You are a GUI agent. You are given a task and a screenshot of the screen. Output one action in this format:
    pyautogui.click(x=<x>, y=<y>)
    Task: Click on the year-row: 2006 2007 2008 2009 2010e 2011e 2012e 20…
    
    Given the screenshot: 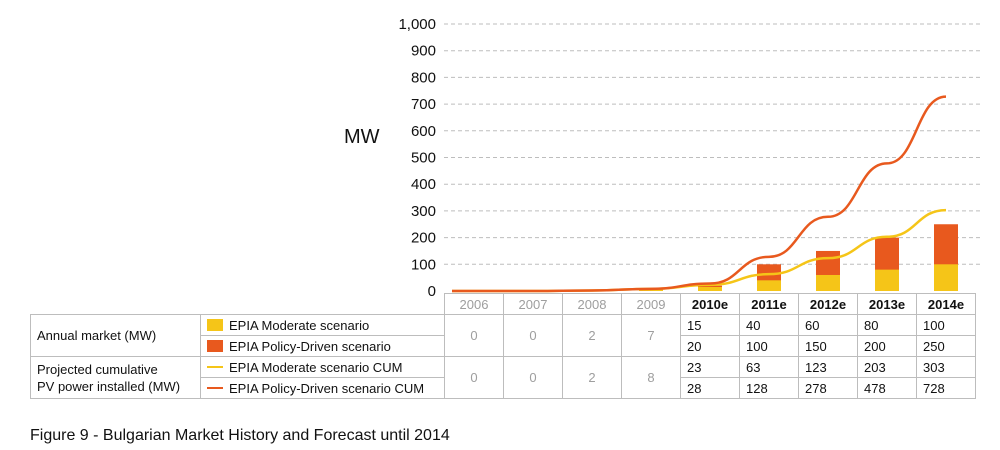 What is the action you would take?
    pyautogui.click(x=503, y=304)
    